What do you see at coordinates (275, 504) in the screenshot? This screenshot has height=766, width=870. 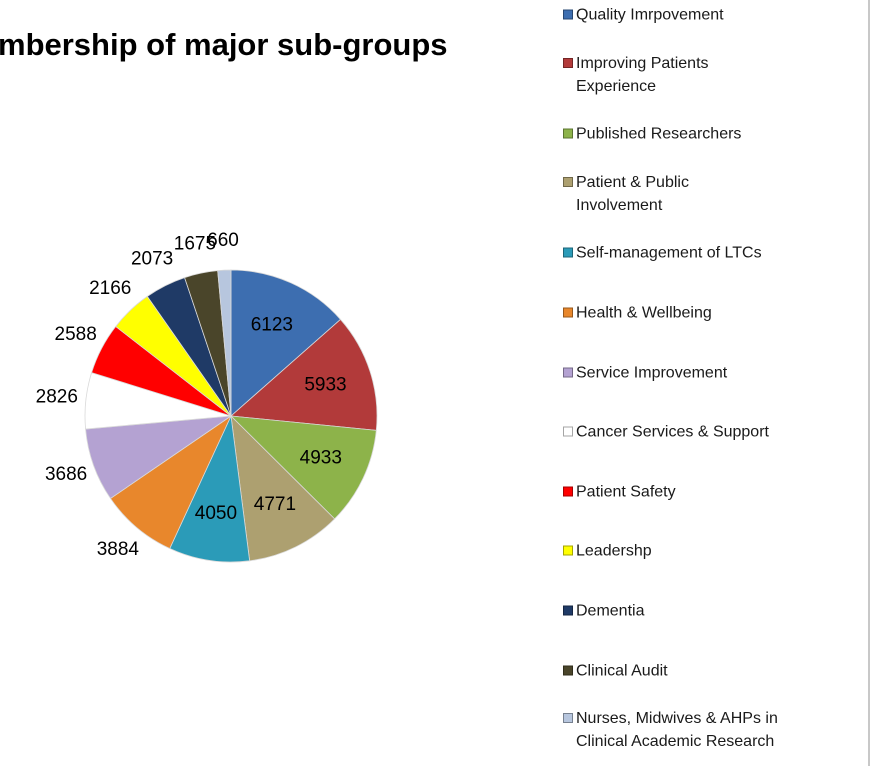 I see `data-label: 4771` at bounding box center [275, 504].